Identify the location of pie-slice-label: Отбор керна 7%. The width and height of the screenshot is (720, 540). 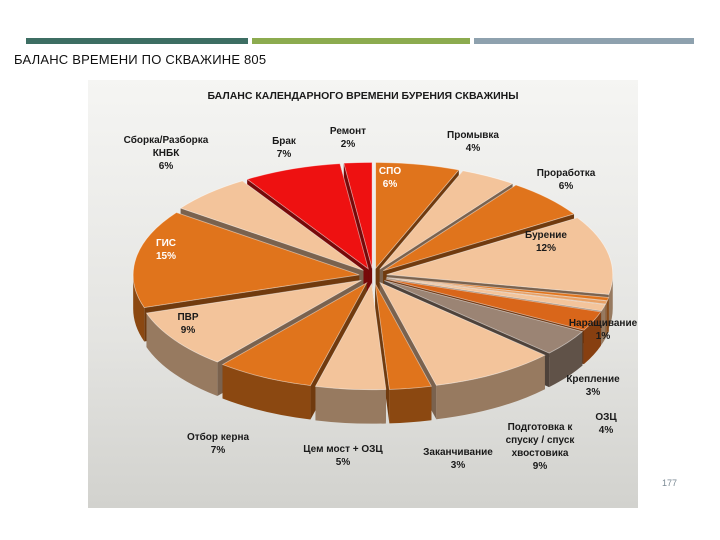
(218, 443).